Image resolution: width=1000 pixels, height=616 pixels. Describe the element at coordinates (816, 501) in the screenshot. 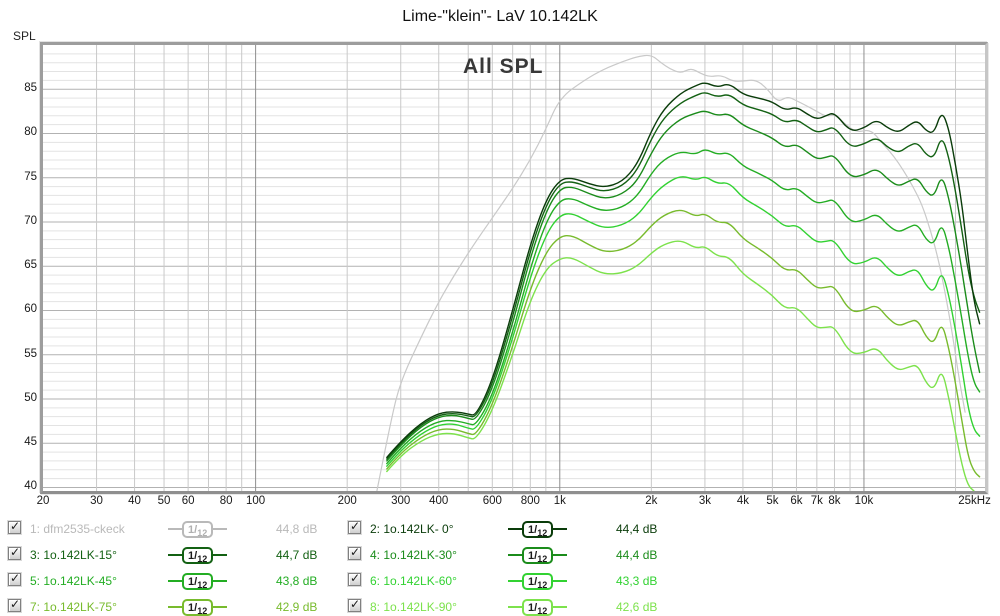

I see `x-tick-label: 7k` at that location.